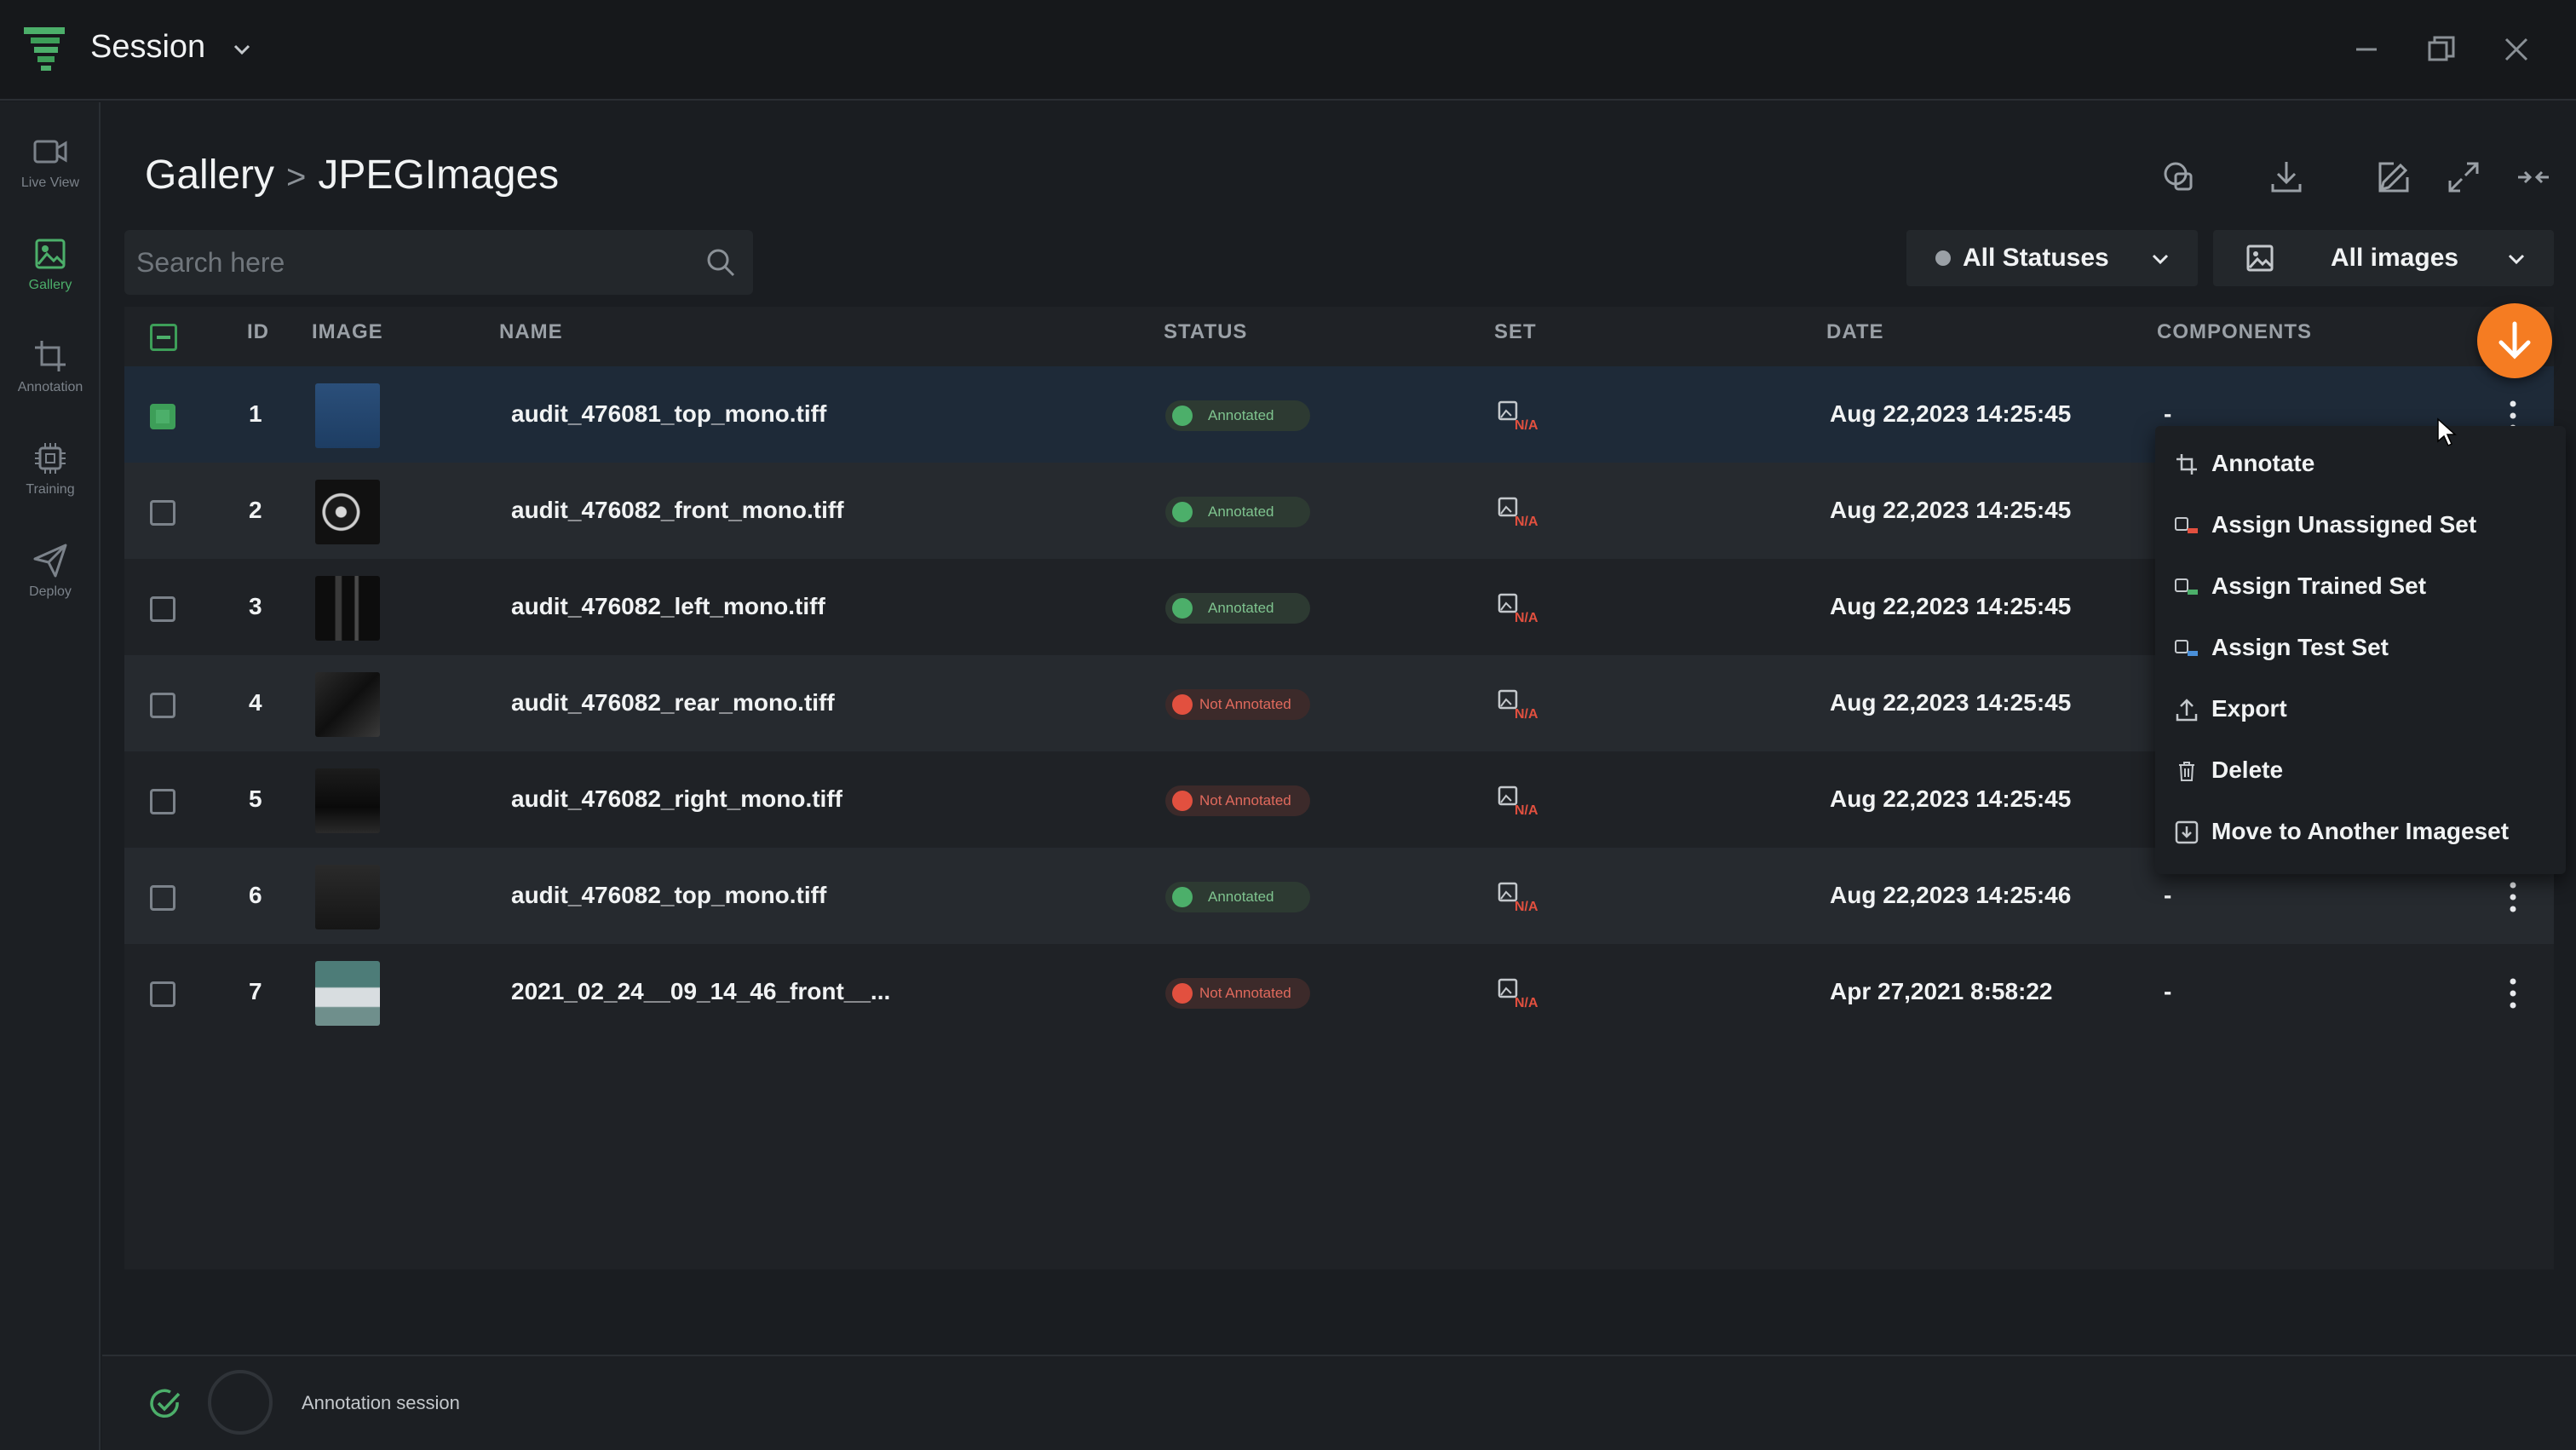 This screenshot has width=2576, height=1450. What do you see at coordinates (2393, 177) in the screenshot?
I see `edit-icon` at bounding box center [2393, 177].